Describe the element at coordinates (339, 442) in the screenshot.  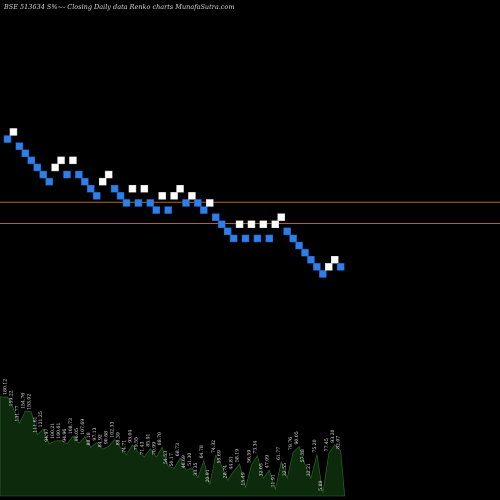
I see `volume-label: 82.07` at that location.